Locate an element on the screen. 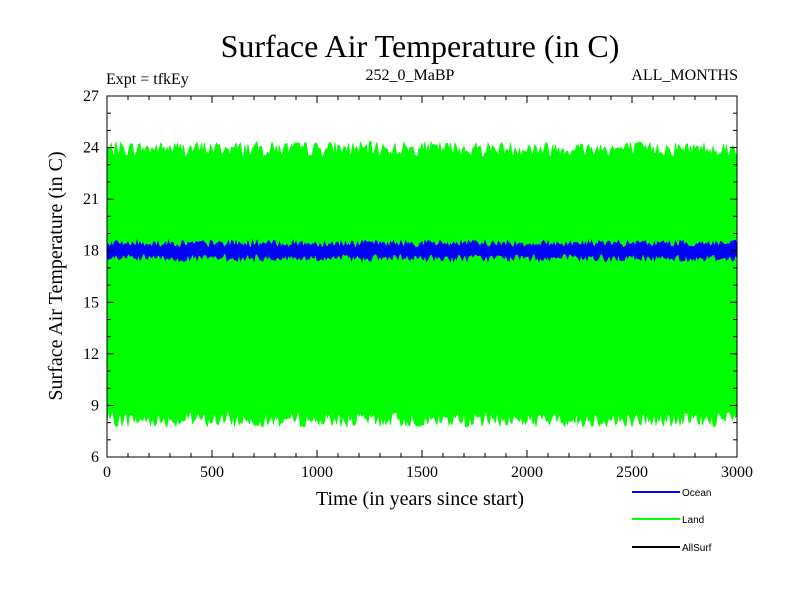 The height and width of the screenshot is (600, 800). x-tick-label: 0 is located at coordinates (107, 472).